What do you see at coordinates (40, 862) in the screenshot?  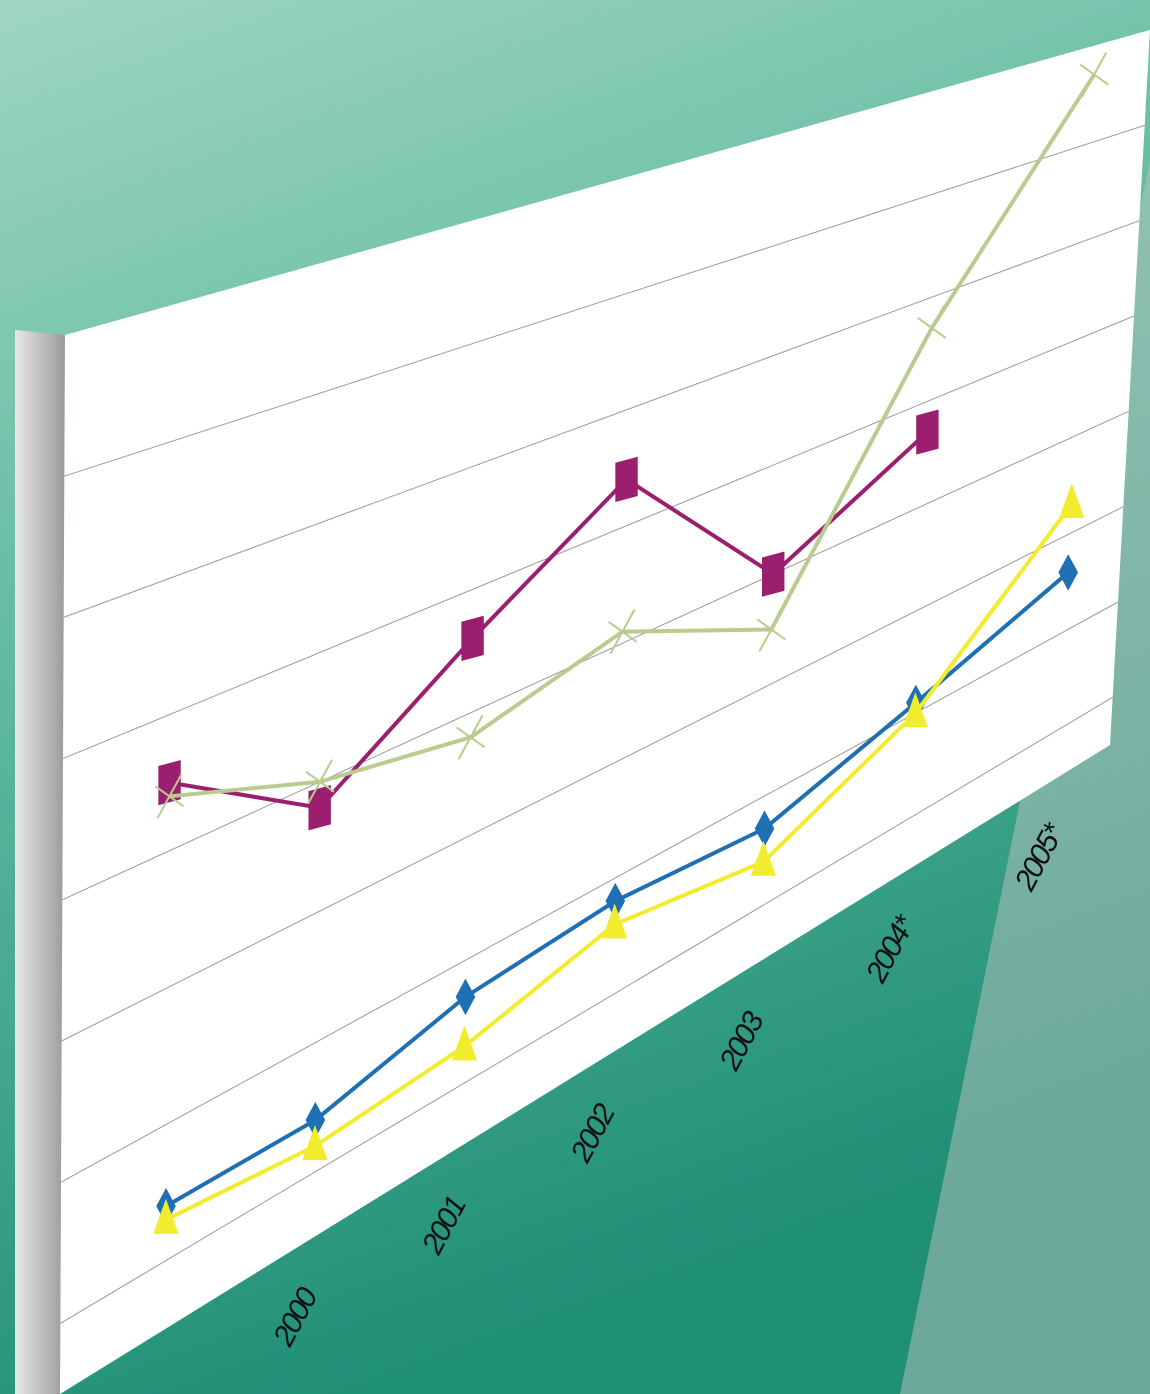 I see `panel-edge` at bounding box center [40, 862].